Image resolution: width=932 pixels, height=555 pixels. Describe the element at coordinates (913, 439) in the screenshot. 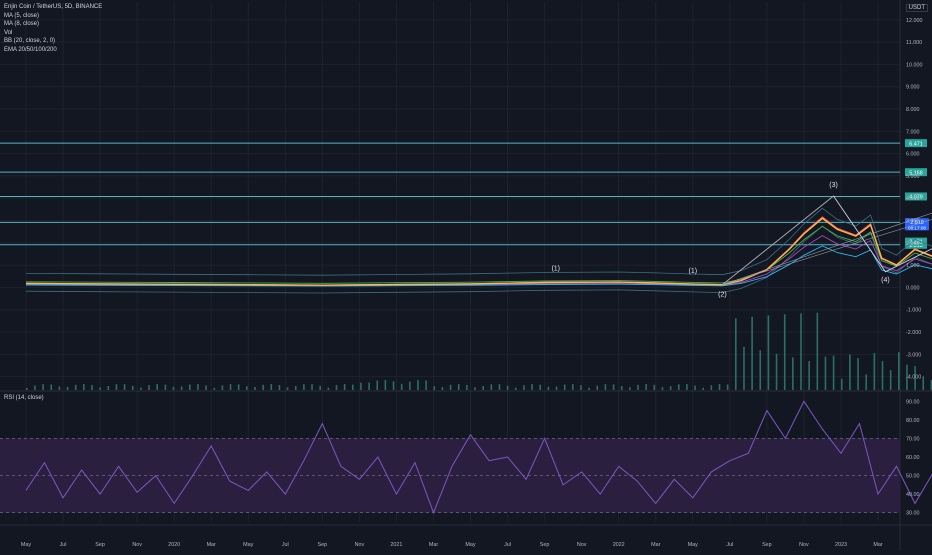

I see `rsi-tick-label: 70.00` at that location.